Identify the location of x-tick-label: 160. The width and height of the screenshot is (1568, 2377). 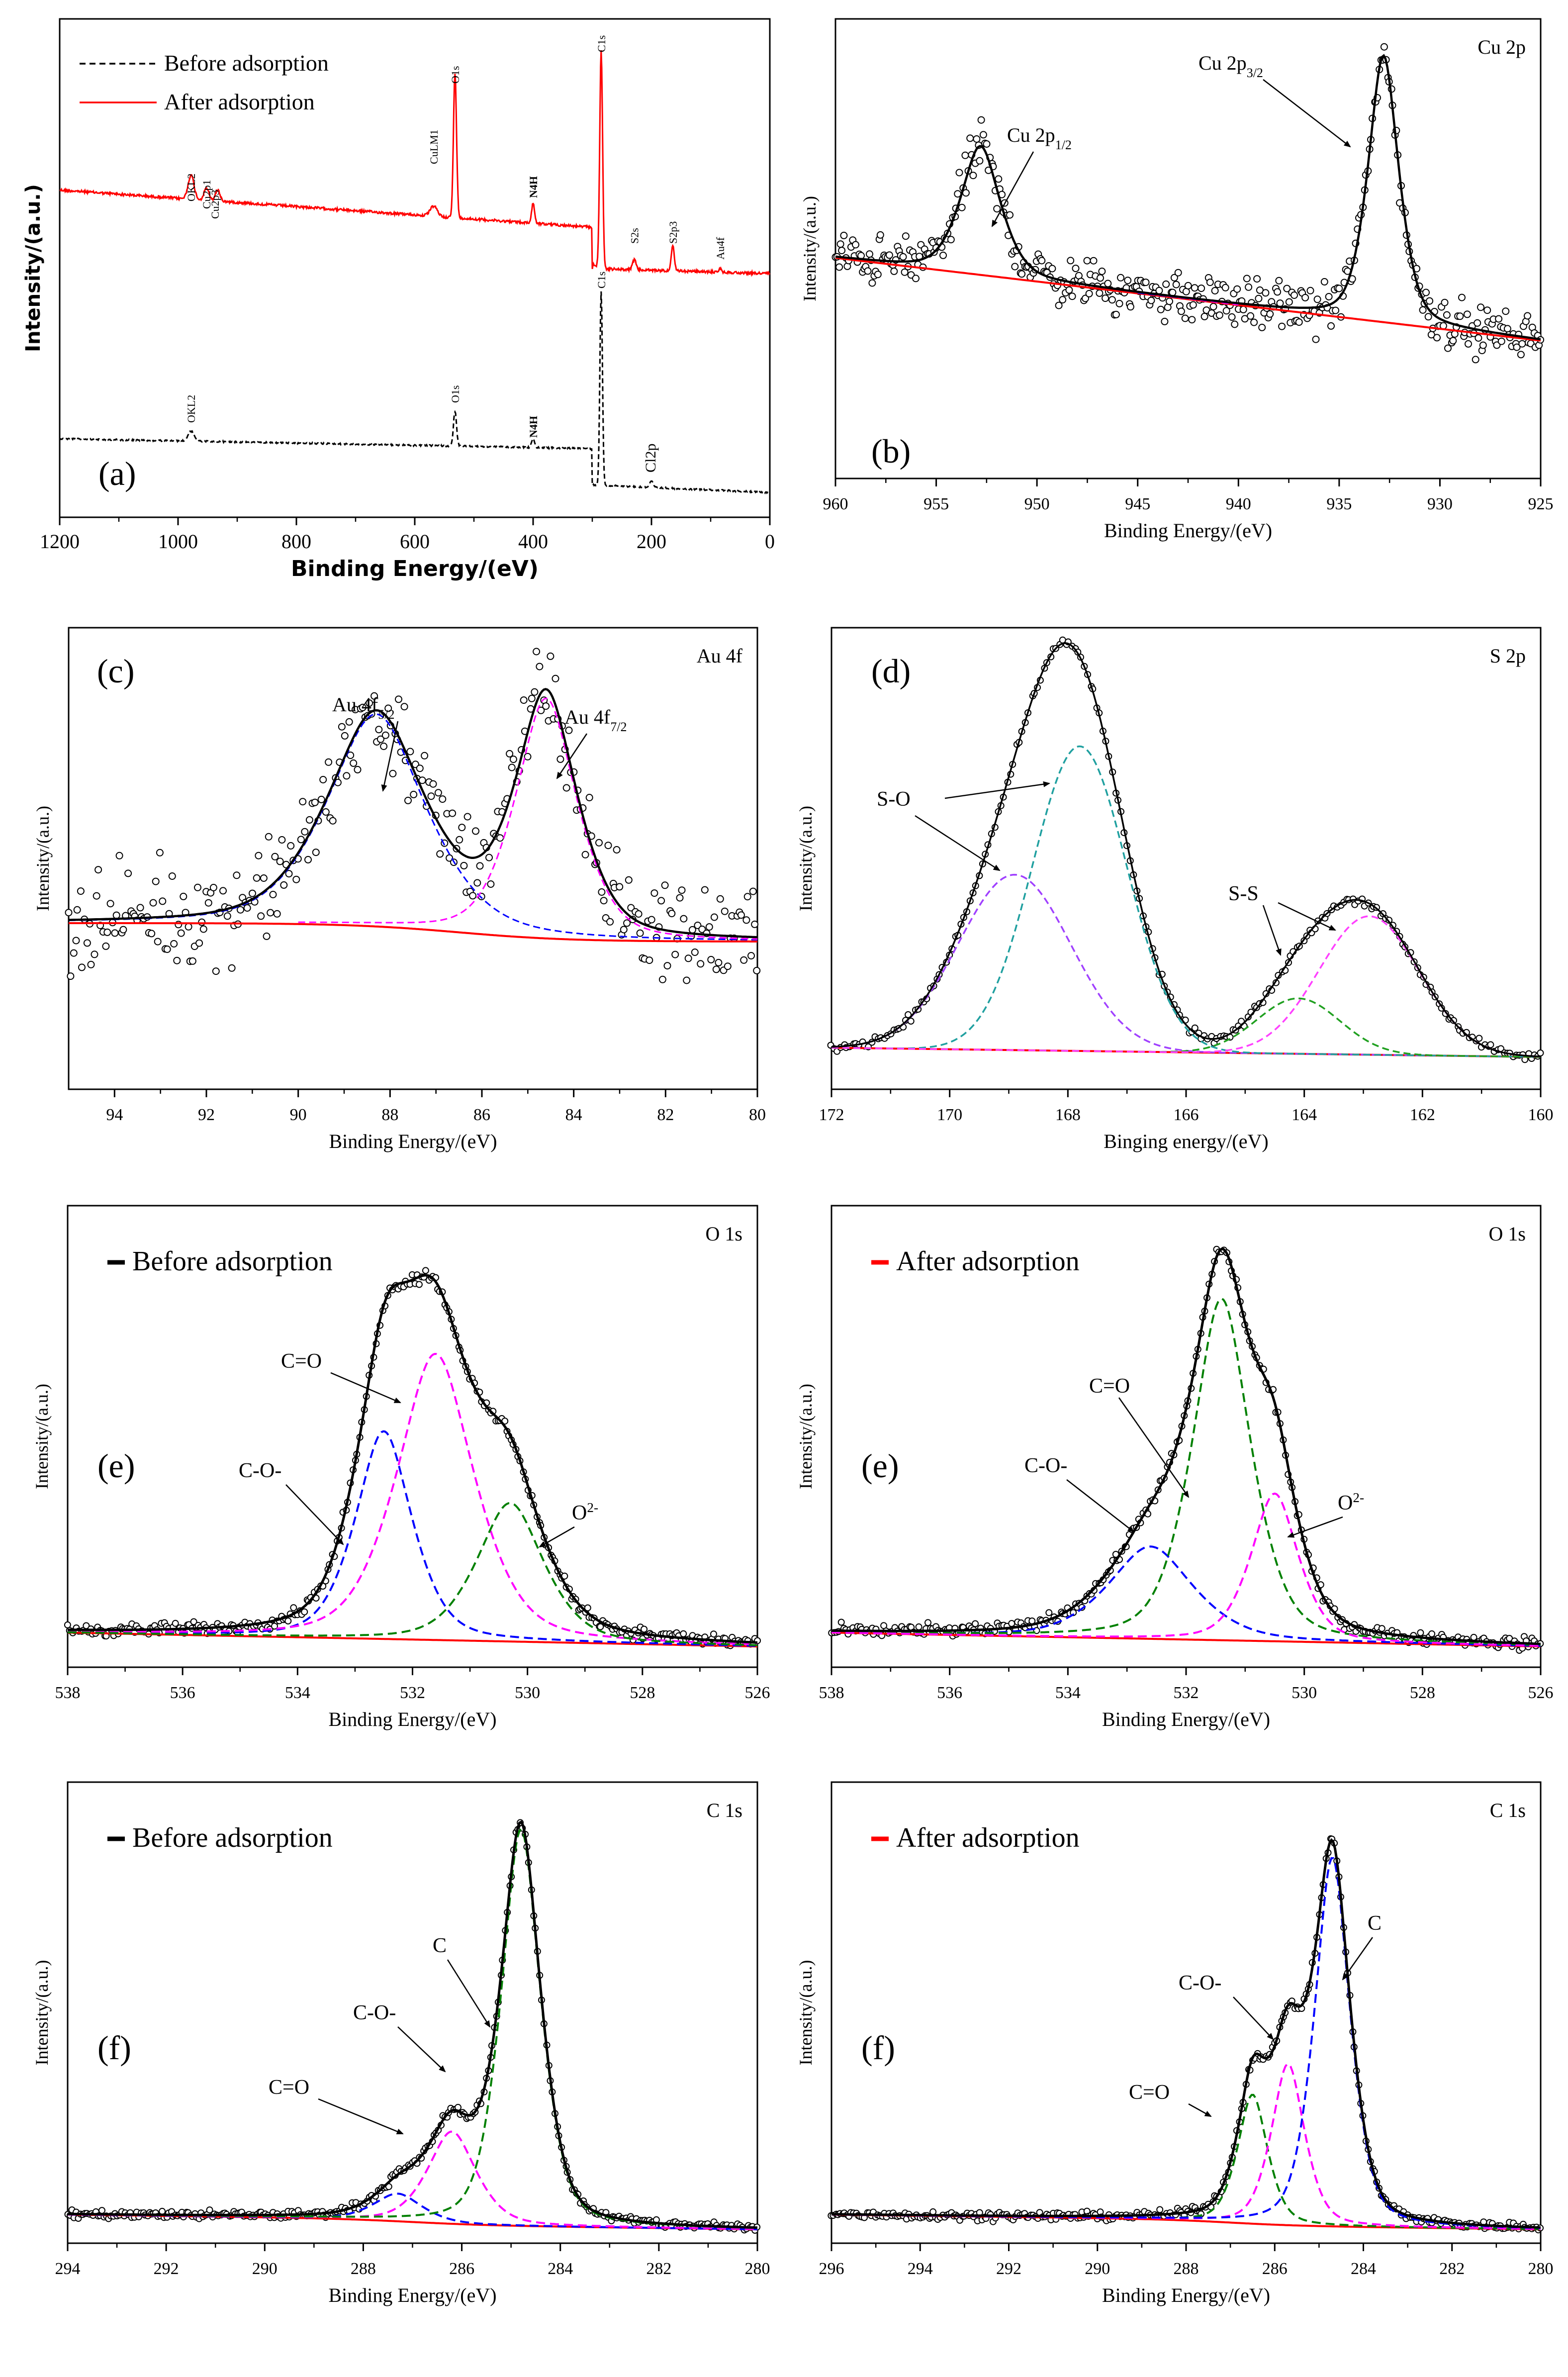
(1541, 1115).